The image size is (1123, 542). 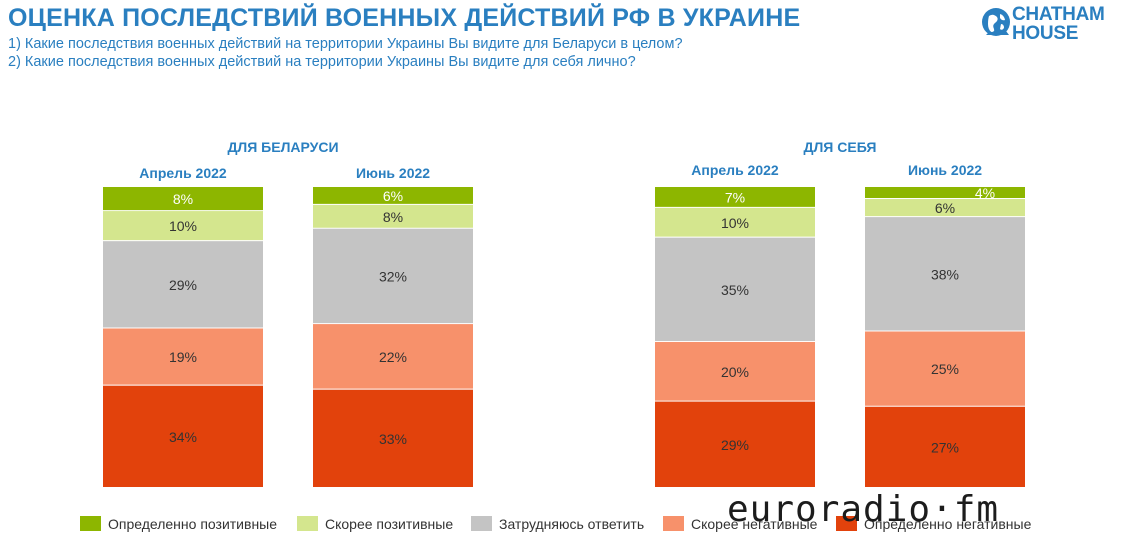 I want to click on bar-segment-belarus-june-rather-negative, so click(x=393, y=357).